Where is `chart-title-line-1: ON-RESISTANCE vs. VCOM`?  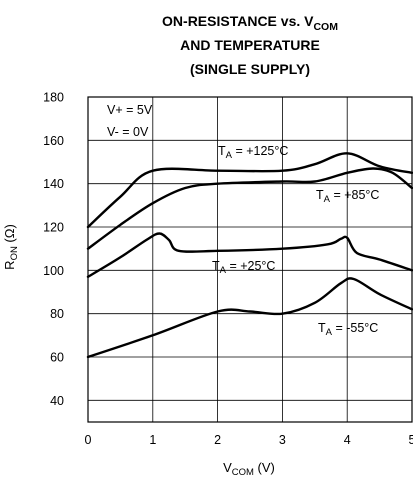 chart-title-line-1: ON-RESISTANCE vs. VCOM is located at coordinates (250, 23).